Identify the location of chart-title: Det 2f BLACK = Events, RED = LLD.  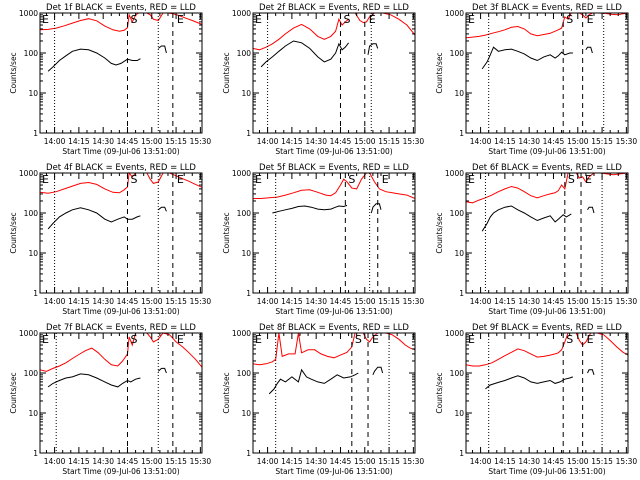
(334, 8).